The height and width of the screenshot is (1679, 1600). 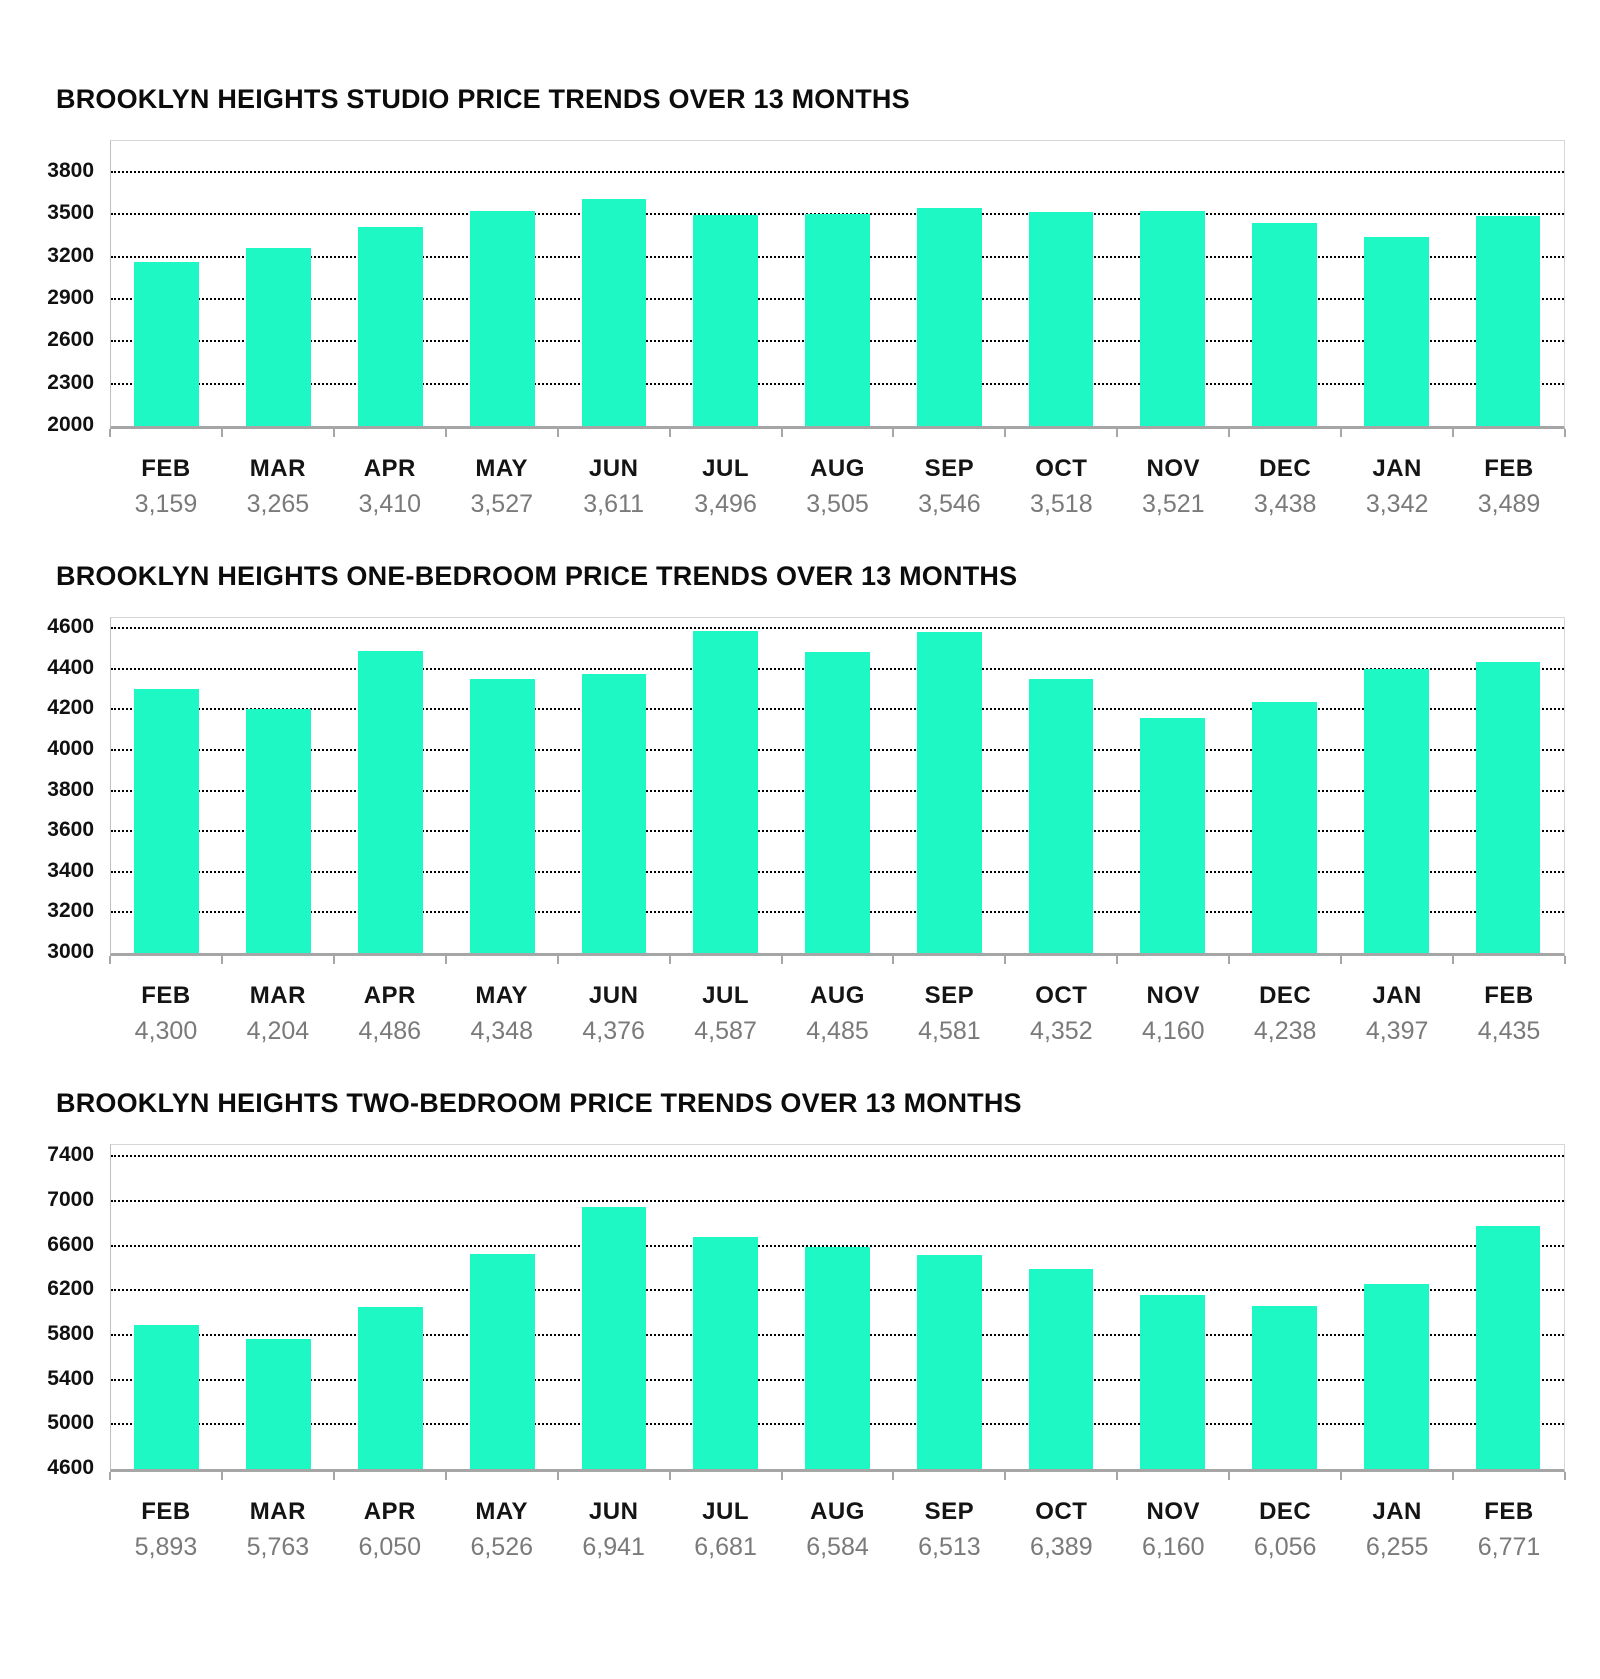 What do you see at coordinates (837, 433) in the screenshot?
I see `x-axis-ticks` at bounding box center [837, 433].